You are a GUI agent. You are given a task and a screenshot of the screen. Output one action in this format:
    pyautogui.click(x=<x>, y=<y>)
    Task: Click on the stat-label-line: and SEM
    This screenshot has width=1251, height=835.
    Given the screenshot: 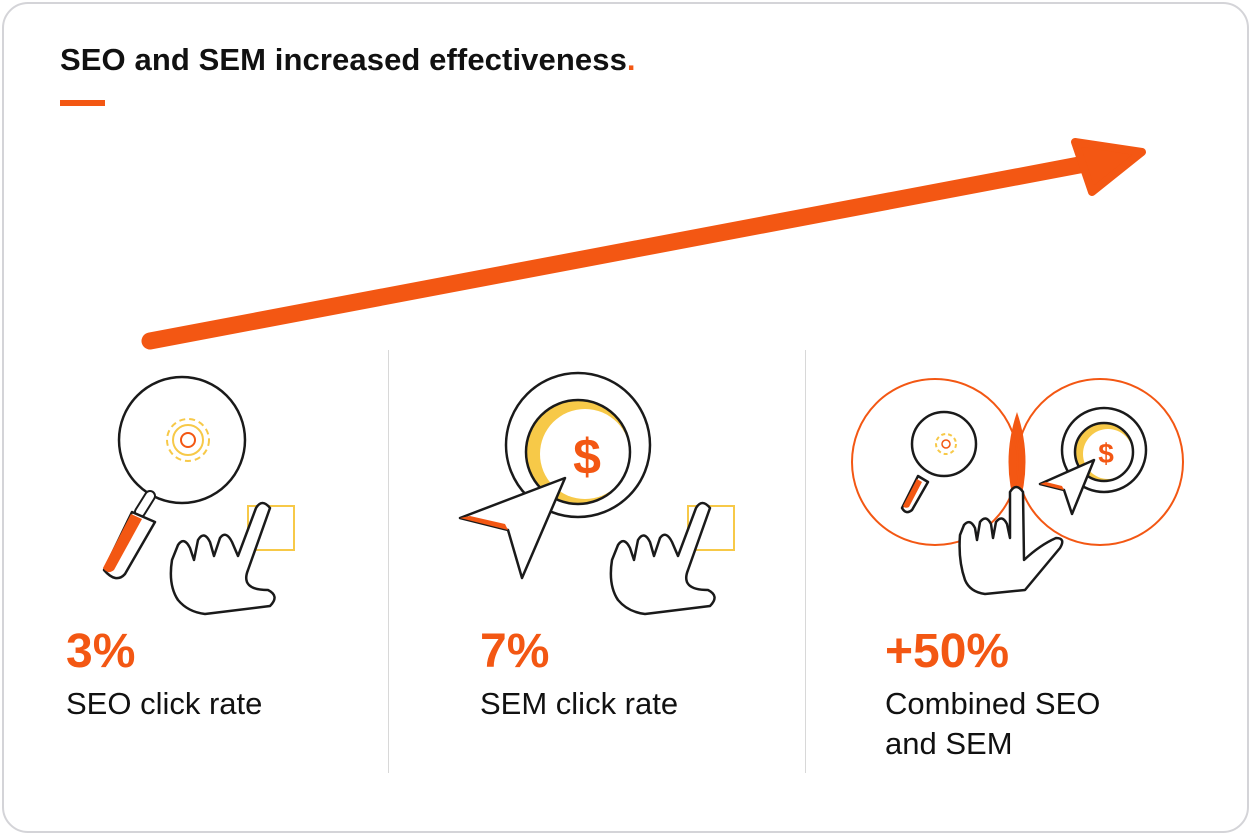 What is the action you would take?
    pyautogui.click(x=949, y=743)
    